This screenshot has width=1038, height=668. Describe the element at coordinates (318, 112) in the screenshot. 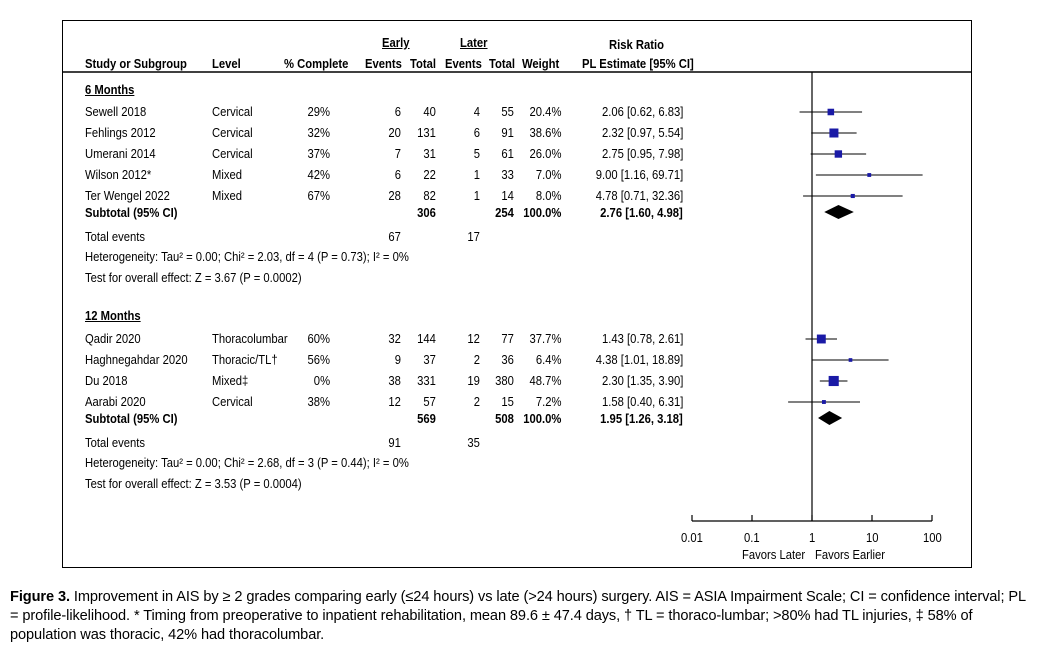

I see `study-complete: 29%` at that location.